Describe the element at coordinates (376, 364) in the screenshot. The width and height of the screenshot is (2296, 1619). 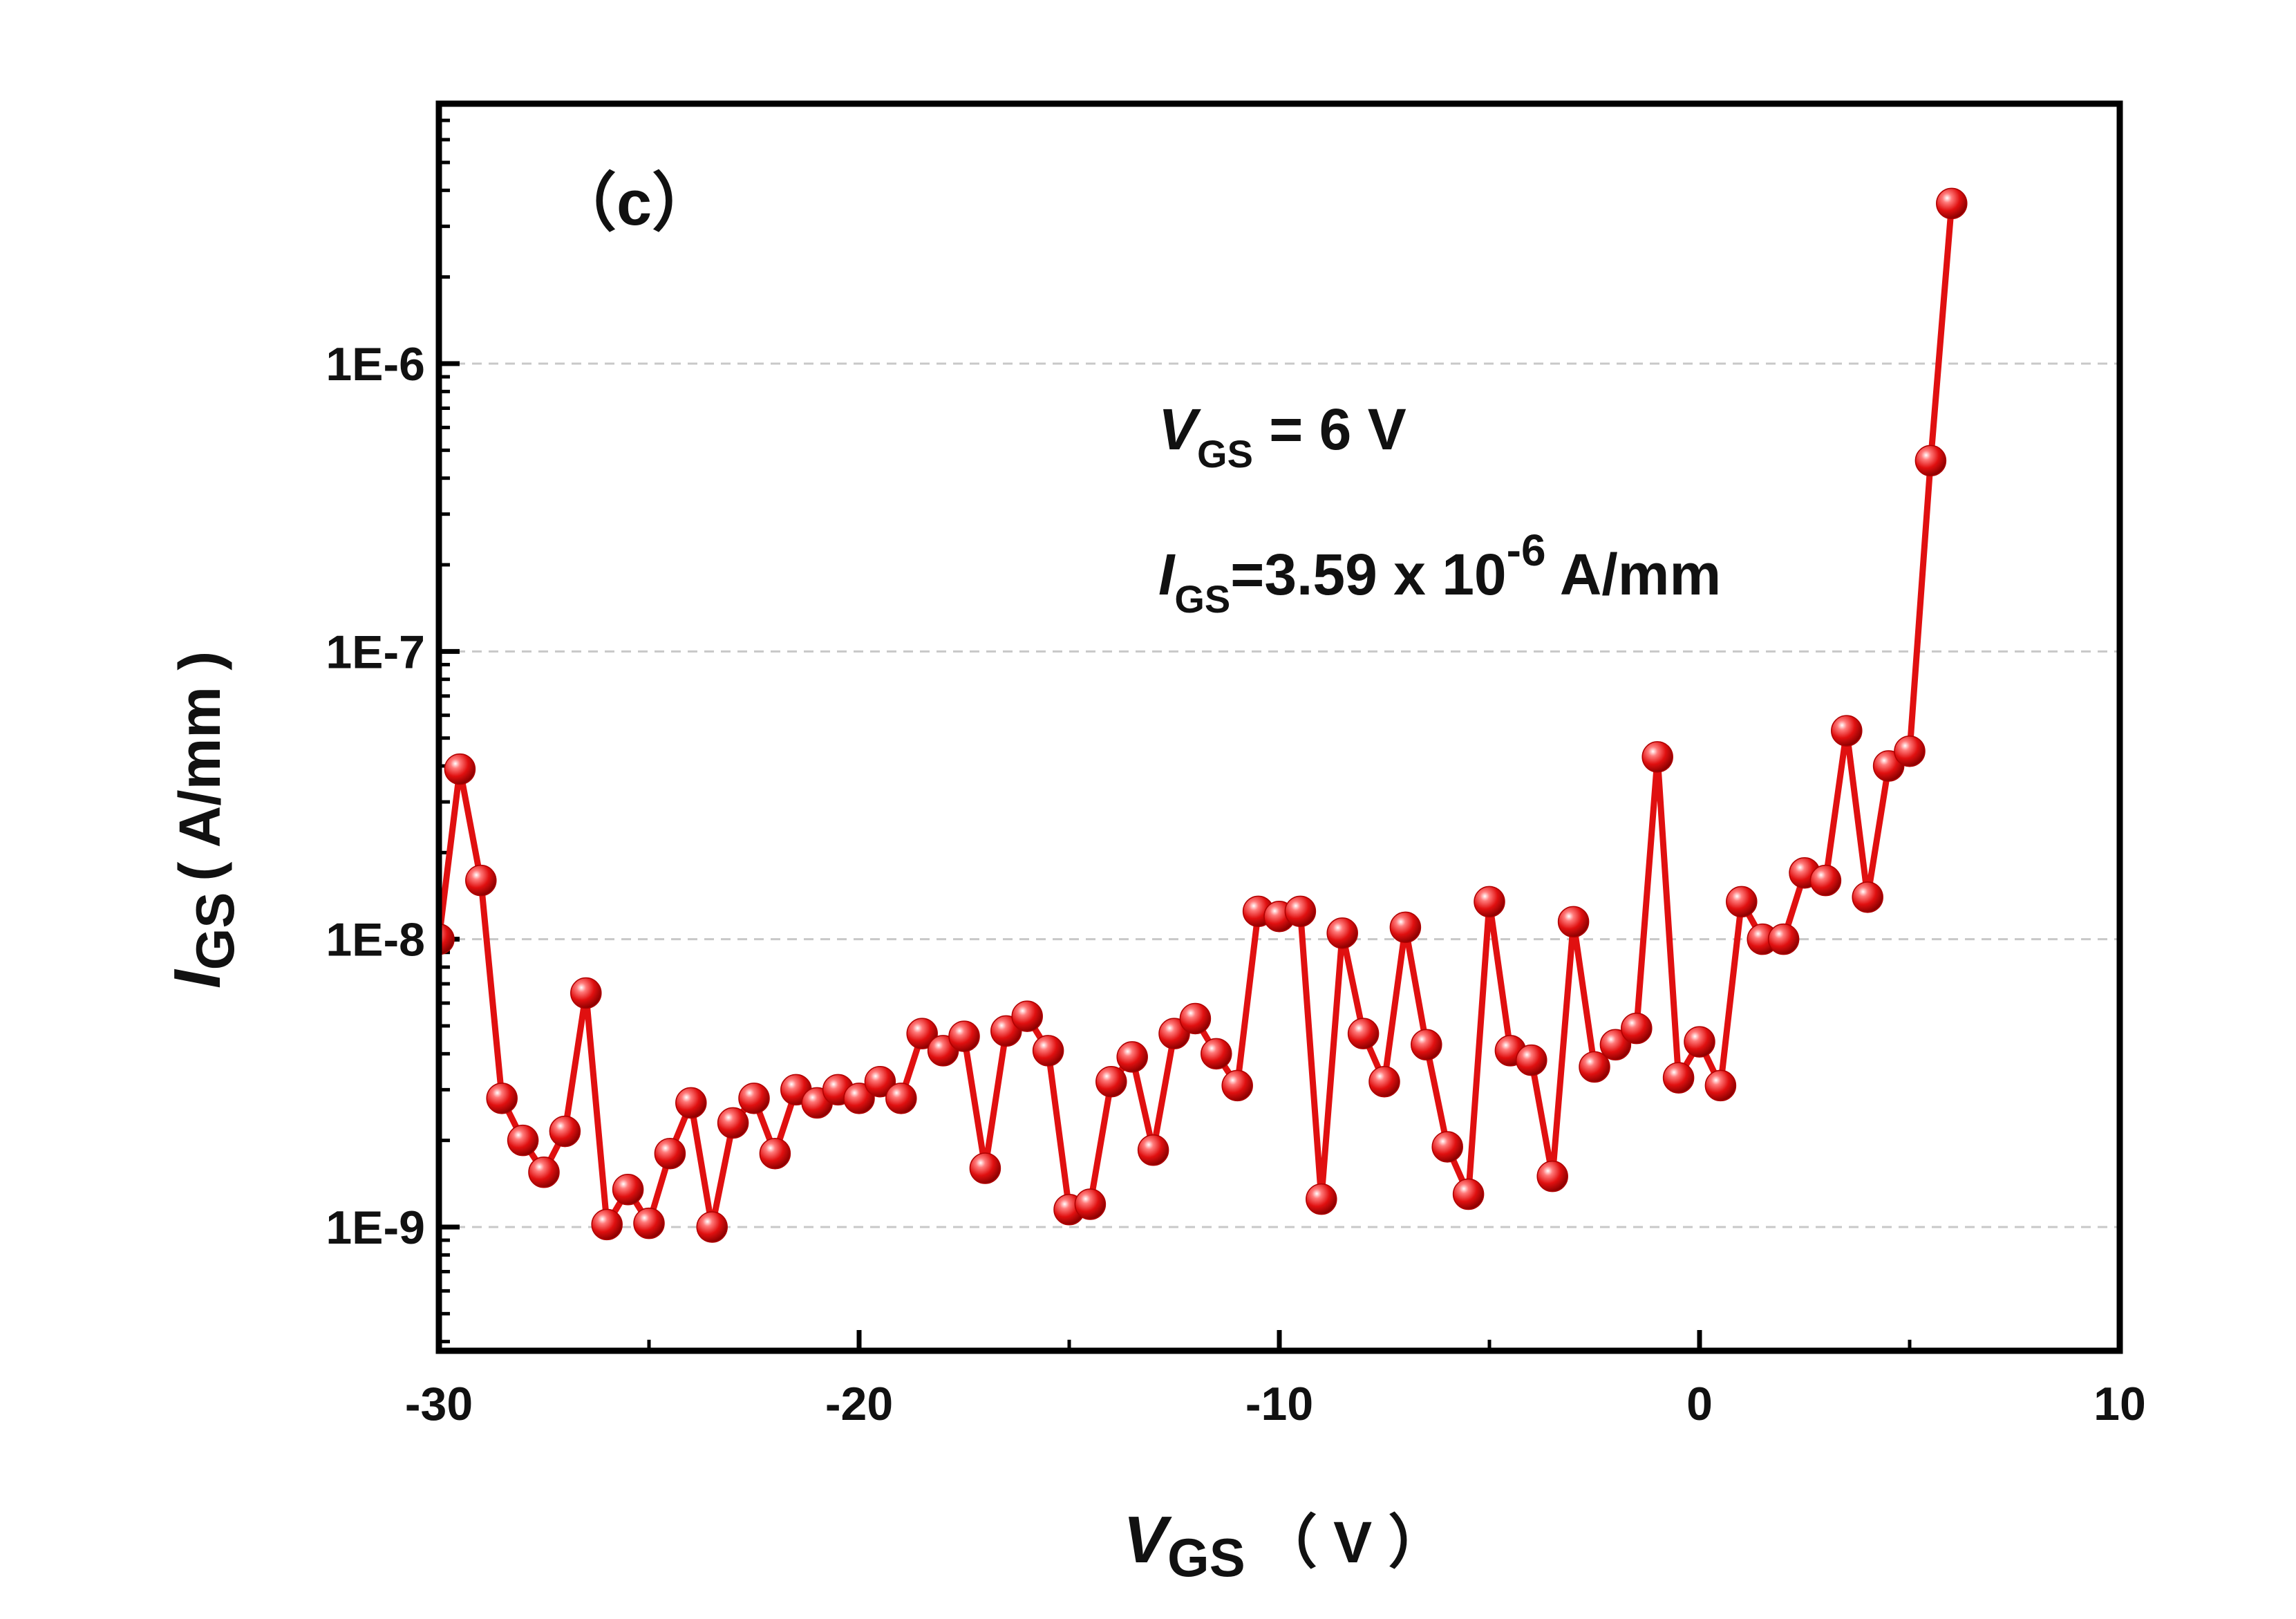
I see `y-tick-label: 1E-6` at that location.